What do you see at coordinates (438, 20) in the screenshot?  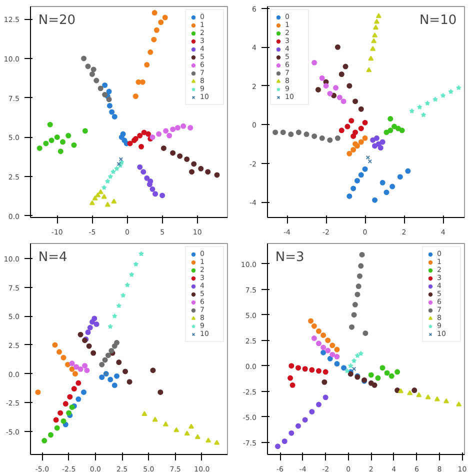 I see `text: N=10` at bounding box center [438, 20].